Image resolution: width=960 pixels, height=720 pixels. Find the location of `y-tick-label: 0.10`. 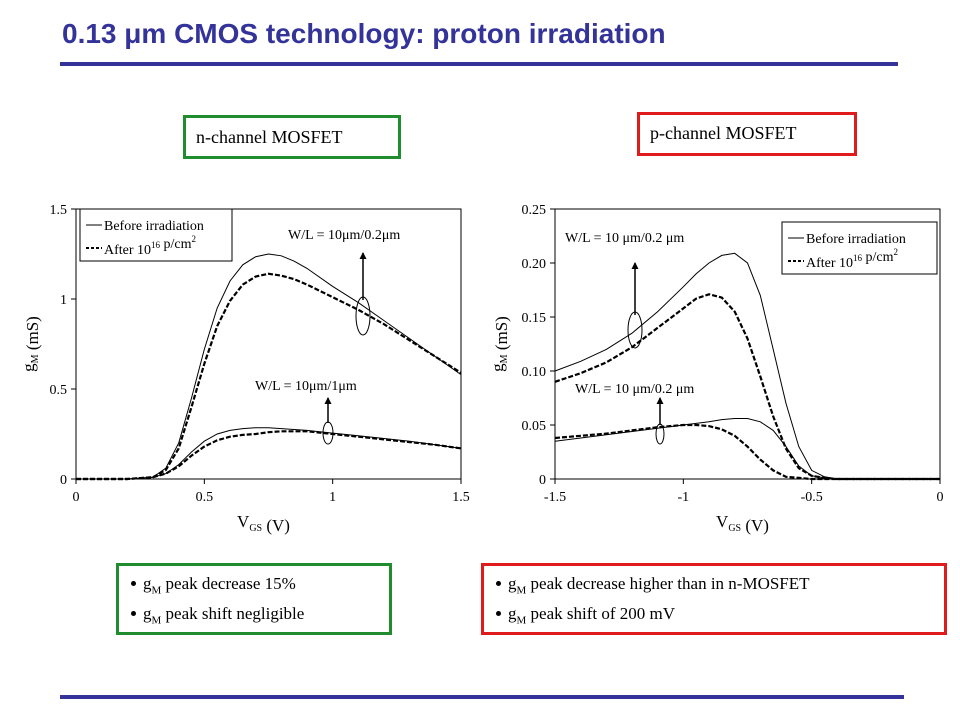

y-tick-label: 0.10 is located at coordinates (534, 372).